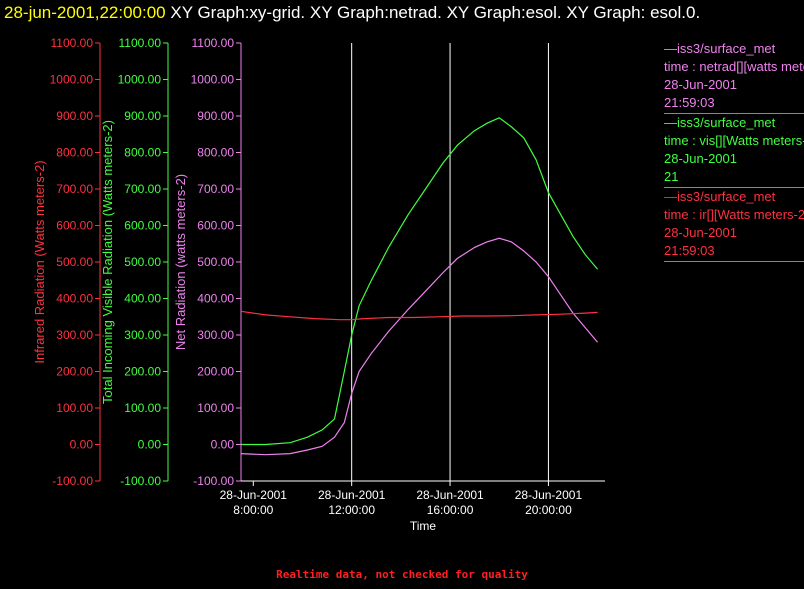 This screenshot has height=589, width=804. Describe the element at coordinates (39, 261) in the screenshot. I see `y-axis-label: Infrared Radiation (Watts meters-2)` at that location.